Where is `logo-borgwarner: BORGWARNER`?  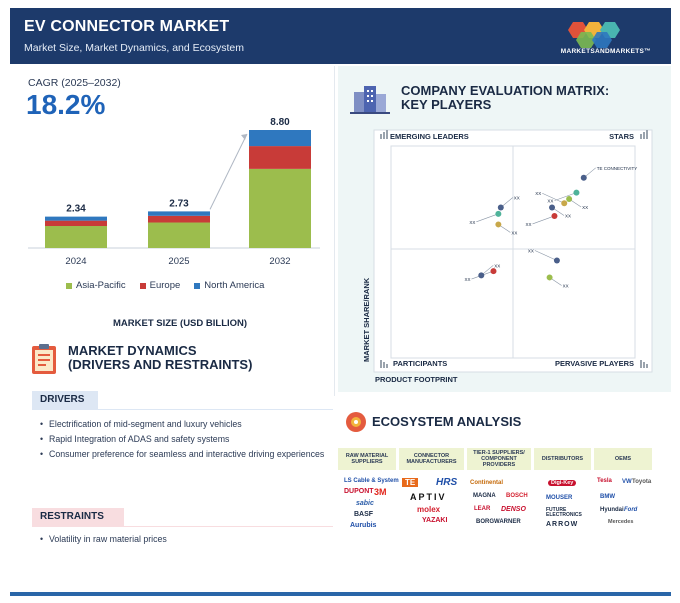
logo-borgwarner: BORGWARNER is located at coordinates (498, 522).